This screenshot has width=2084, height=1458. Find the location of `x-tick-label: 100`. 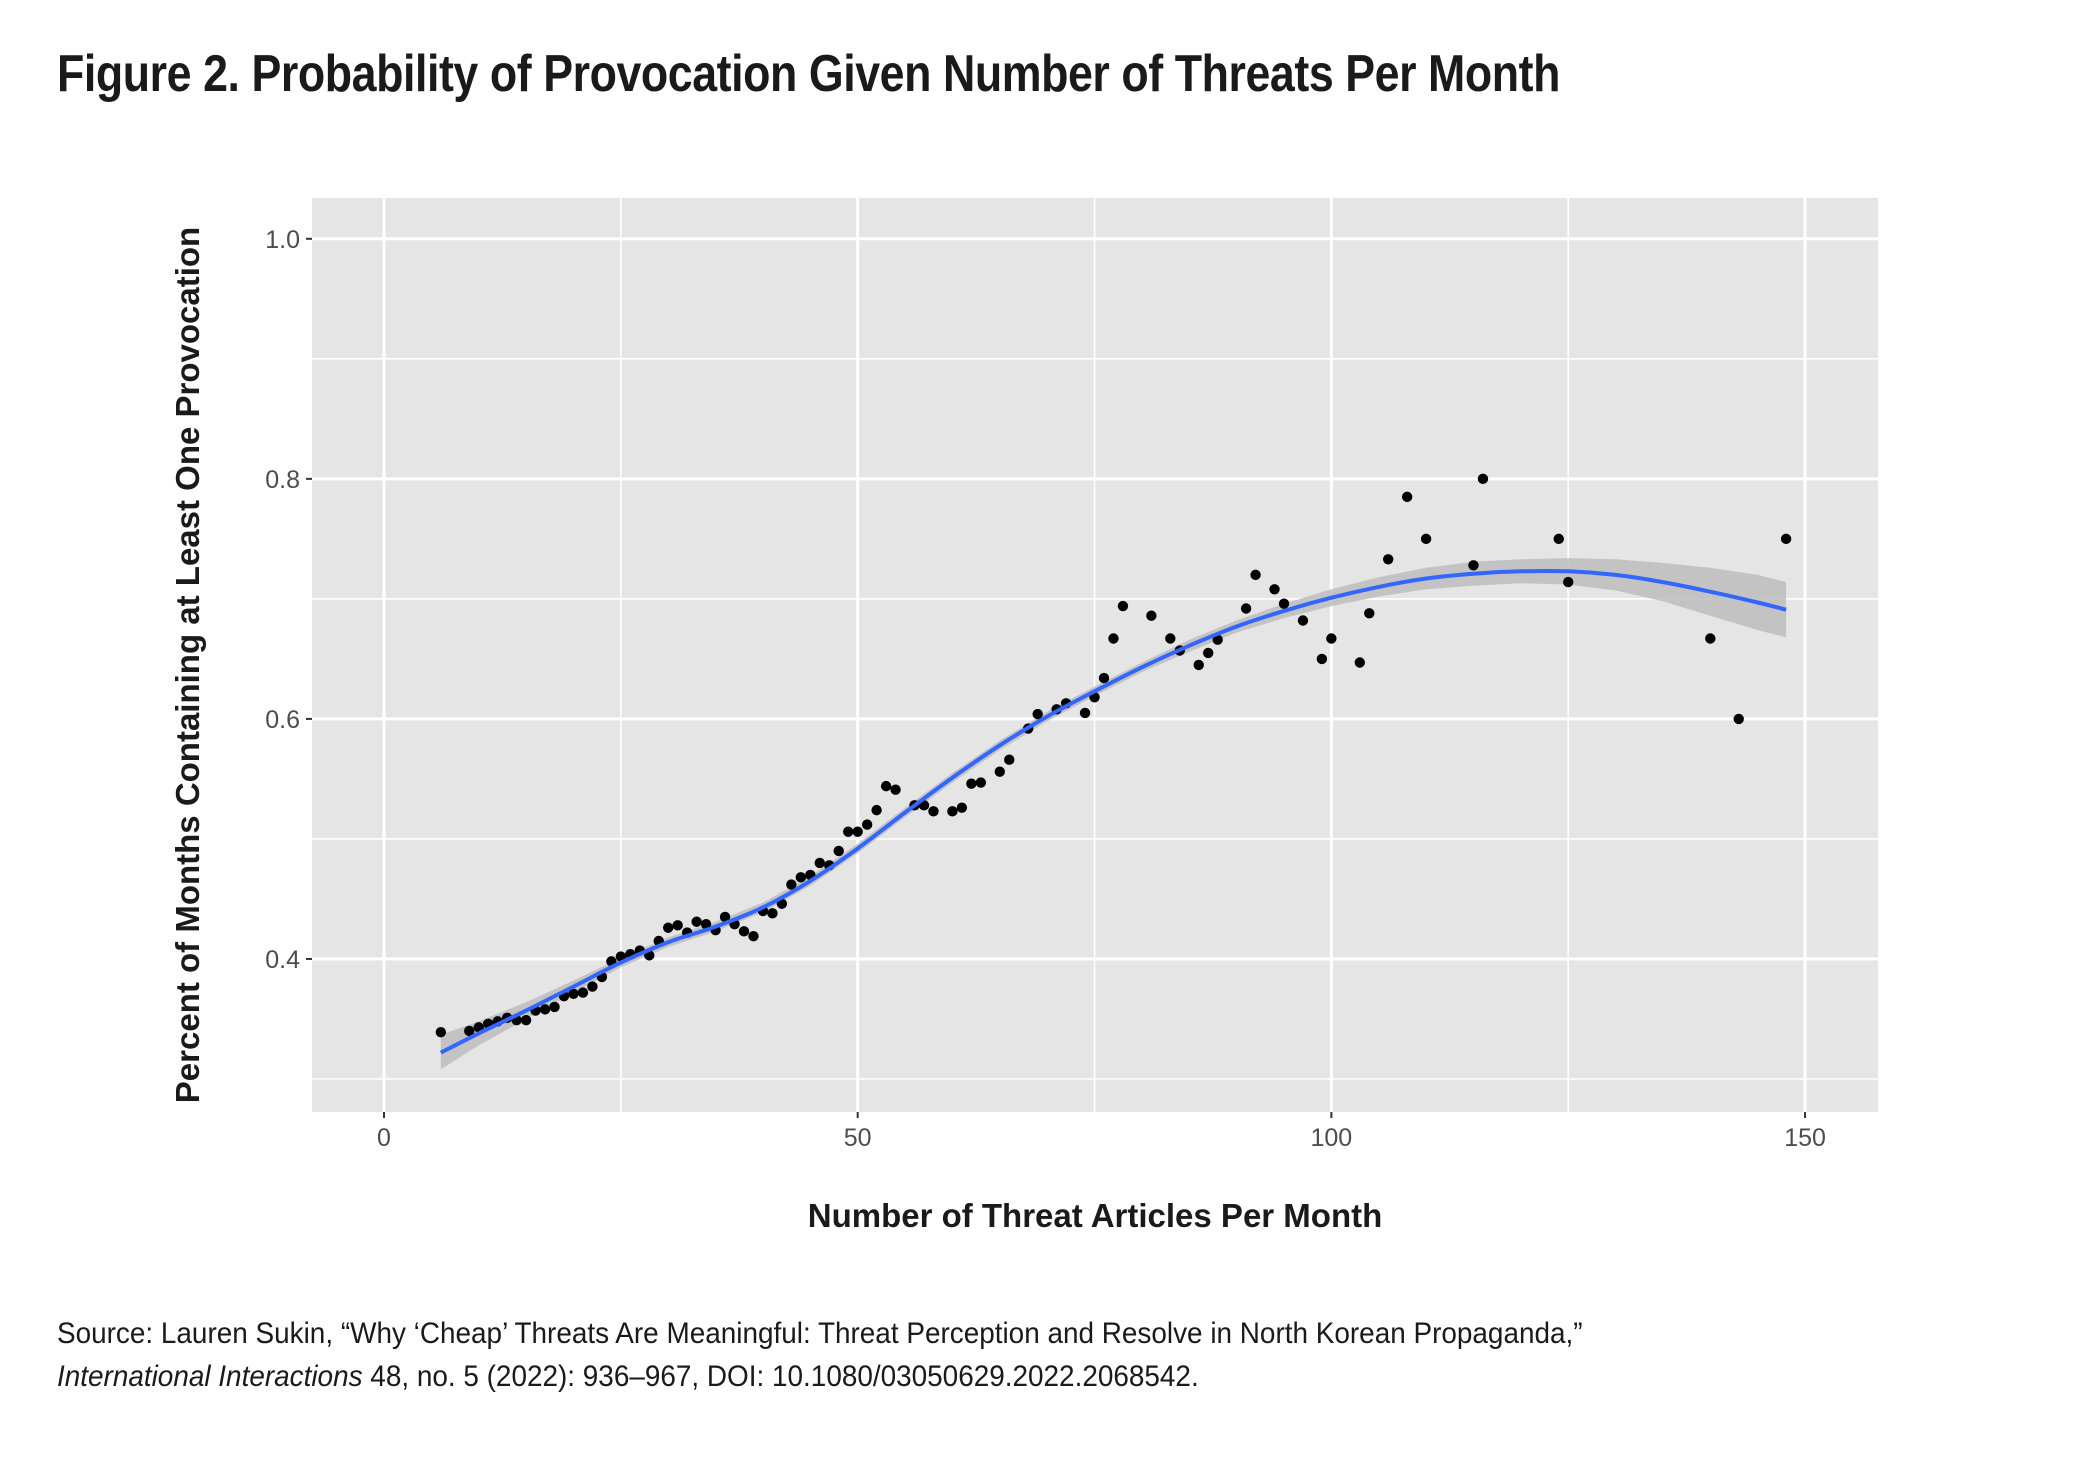

x-tick-label: 100 is located at coordinates (1332, 1138).